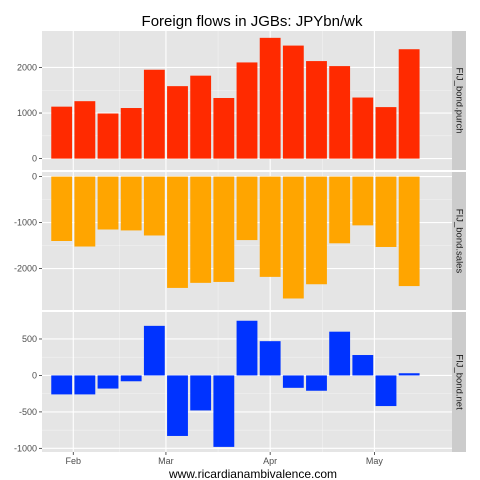 Image resolution: width=480 pixels, height=480 pixels. I want to click on chart-title: Foreign flows in JGBs: JPYbn/wk, so click(252, 21).